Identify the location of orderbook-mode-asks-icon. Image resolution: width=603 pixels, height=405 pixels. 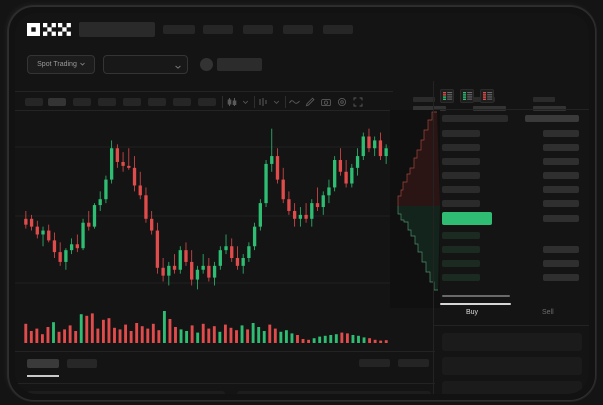
(487, 96).